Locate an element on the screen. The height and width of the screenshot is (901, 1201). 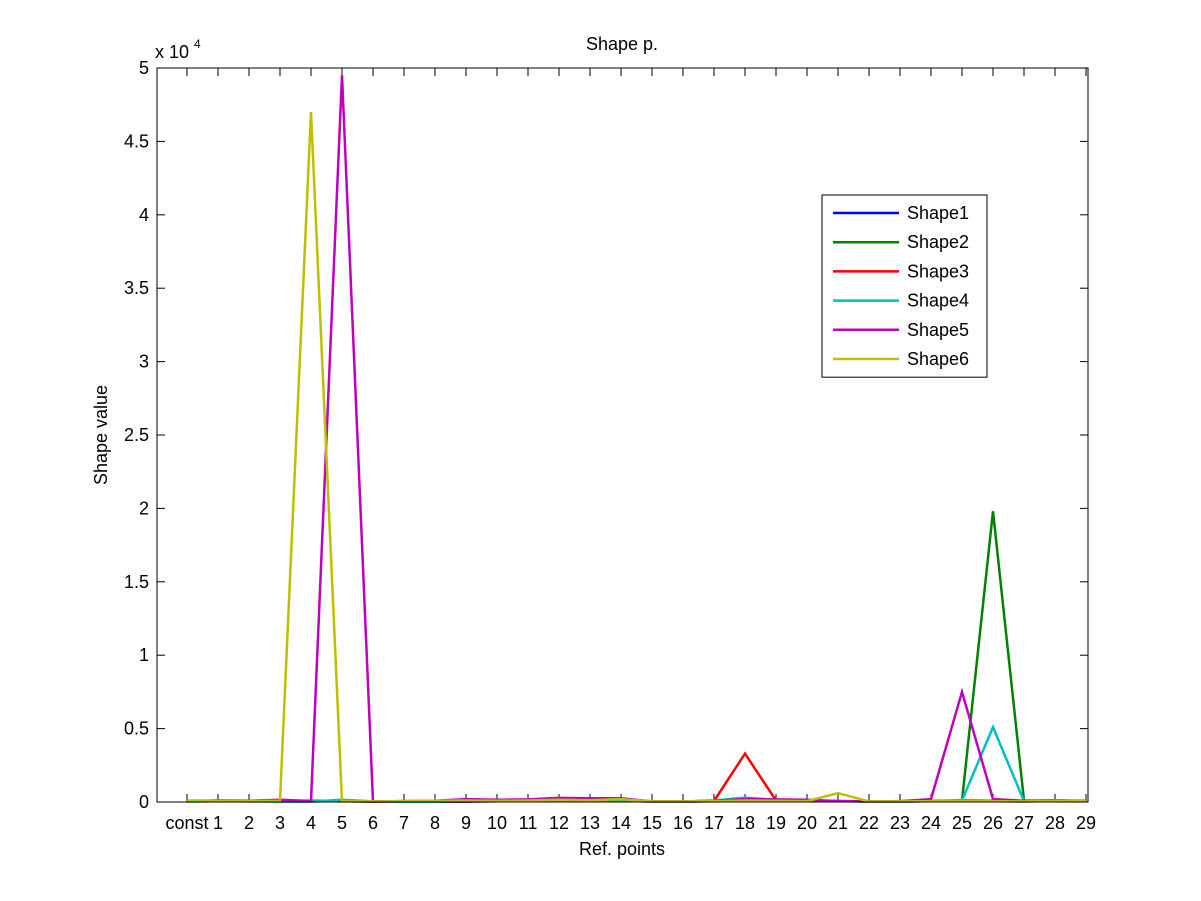
x-tick-label: 5 is located at coordinates (342, 823).